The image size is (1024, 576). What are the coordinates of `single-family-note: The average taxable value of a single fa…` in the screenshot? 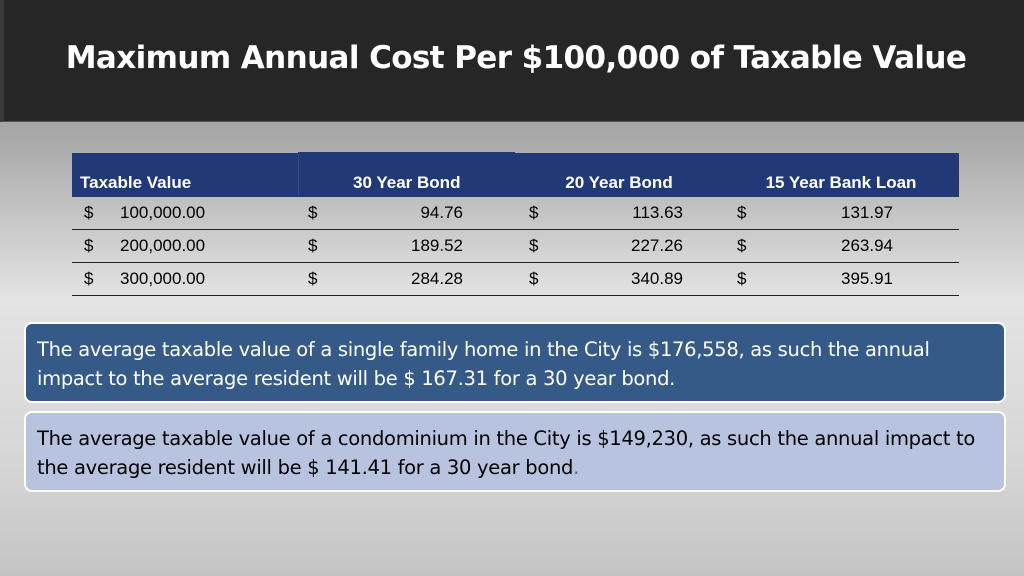 It's located at (515, 362).